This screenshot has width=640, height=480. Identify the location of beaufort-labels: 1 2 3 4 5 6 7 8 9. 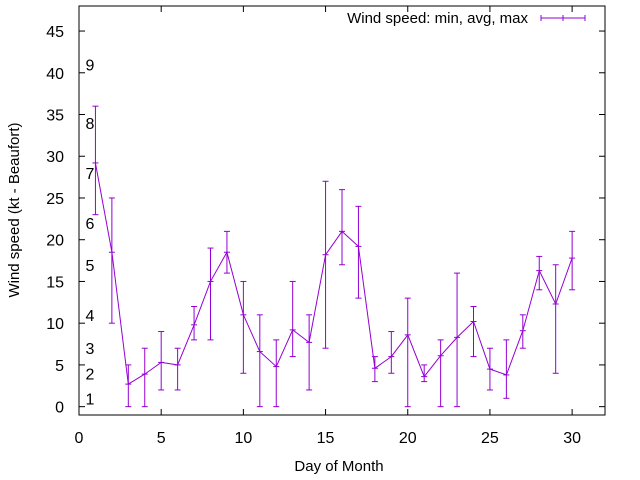
(90, 232).